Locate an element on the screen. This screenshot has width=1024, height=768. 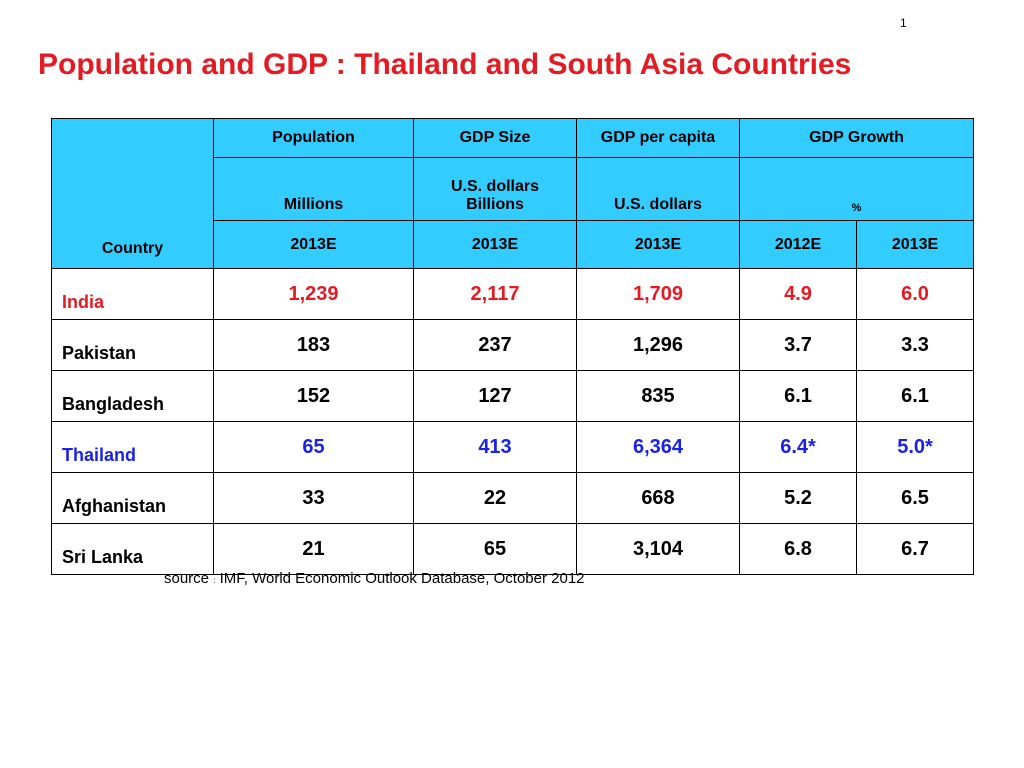
table-cell: 127 is located at coordinates (495, 396).